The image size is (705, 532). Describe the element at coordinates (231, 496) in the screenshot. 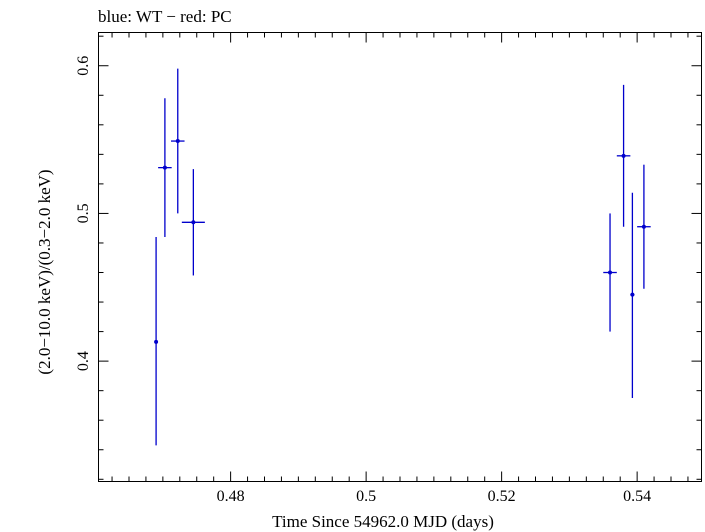

I see `x-tick-label: 0.48` at that location.